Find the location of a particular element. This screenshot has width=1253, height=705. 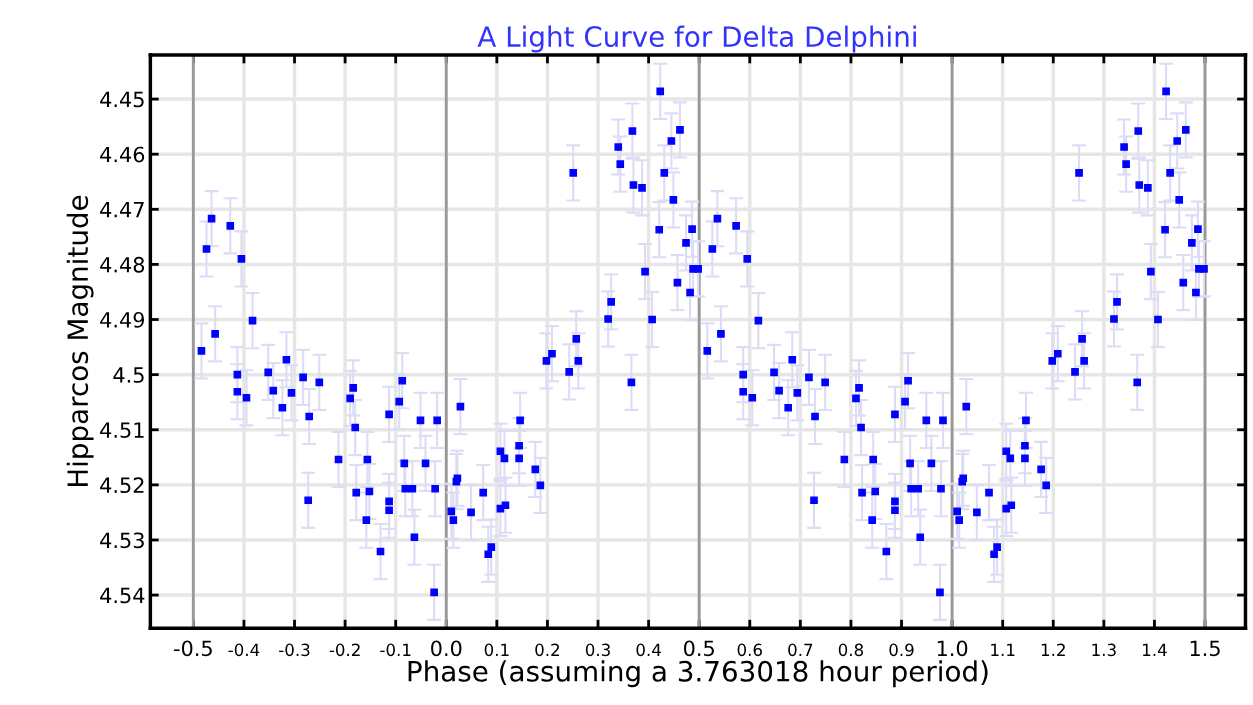

y-tick-label: 4.52 is located at coordinates (122, 485).